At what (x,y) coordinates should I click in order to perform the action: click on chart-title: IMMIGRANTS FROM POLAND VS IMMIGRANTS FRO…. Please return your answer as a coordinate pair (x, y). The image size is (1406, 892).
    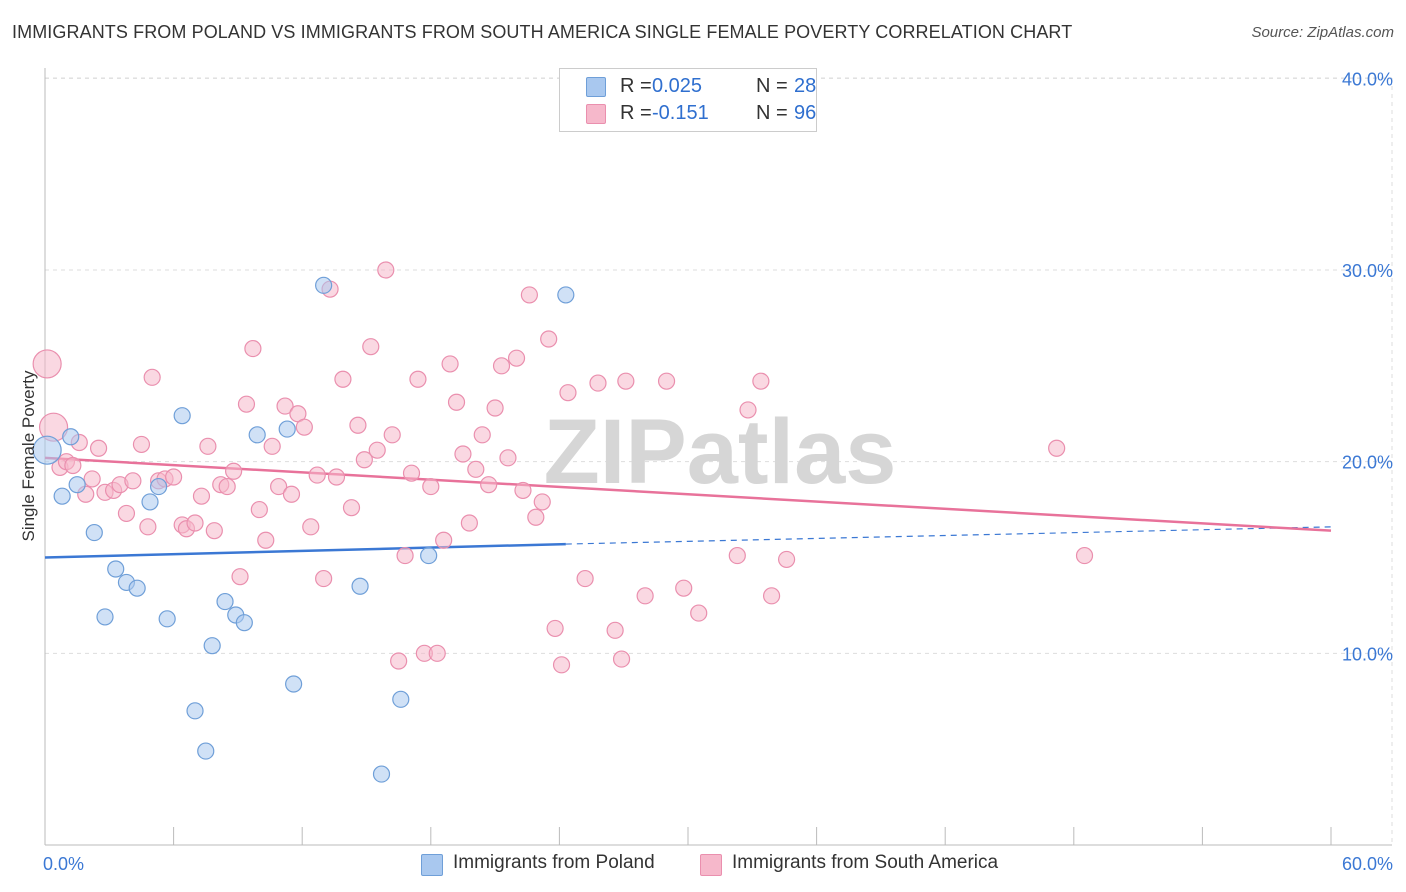
    Looking at the image, I should click on (542, 32).